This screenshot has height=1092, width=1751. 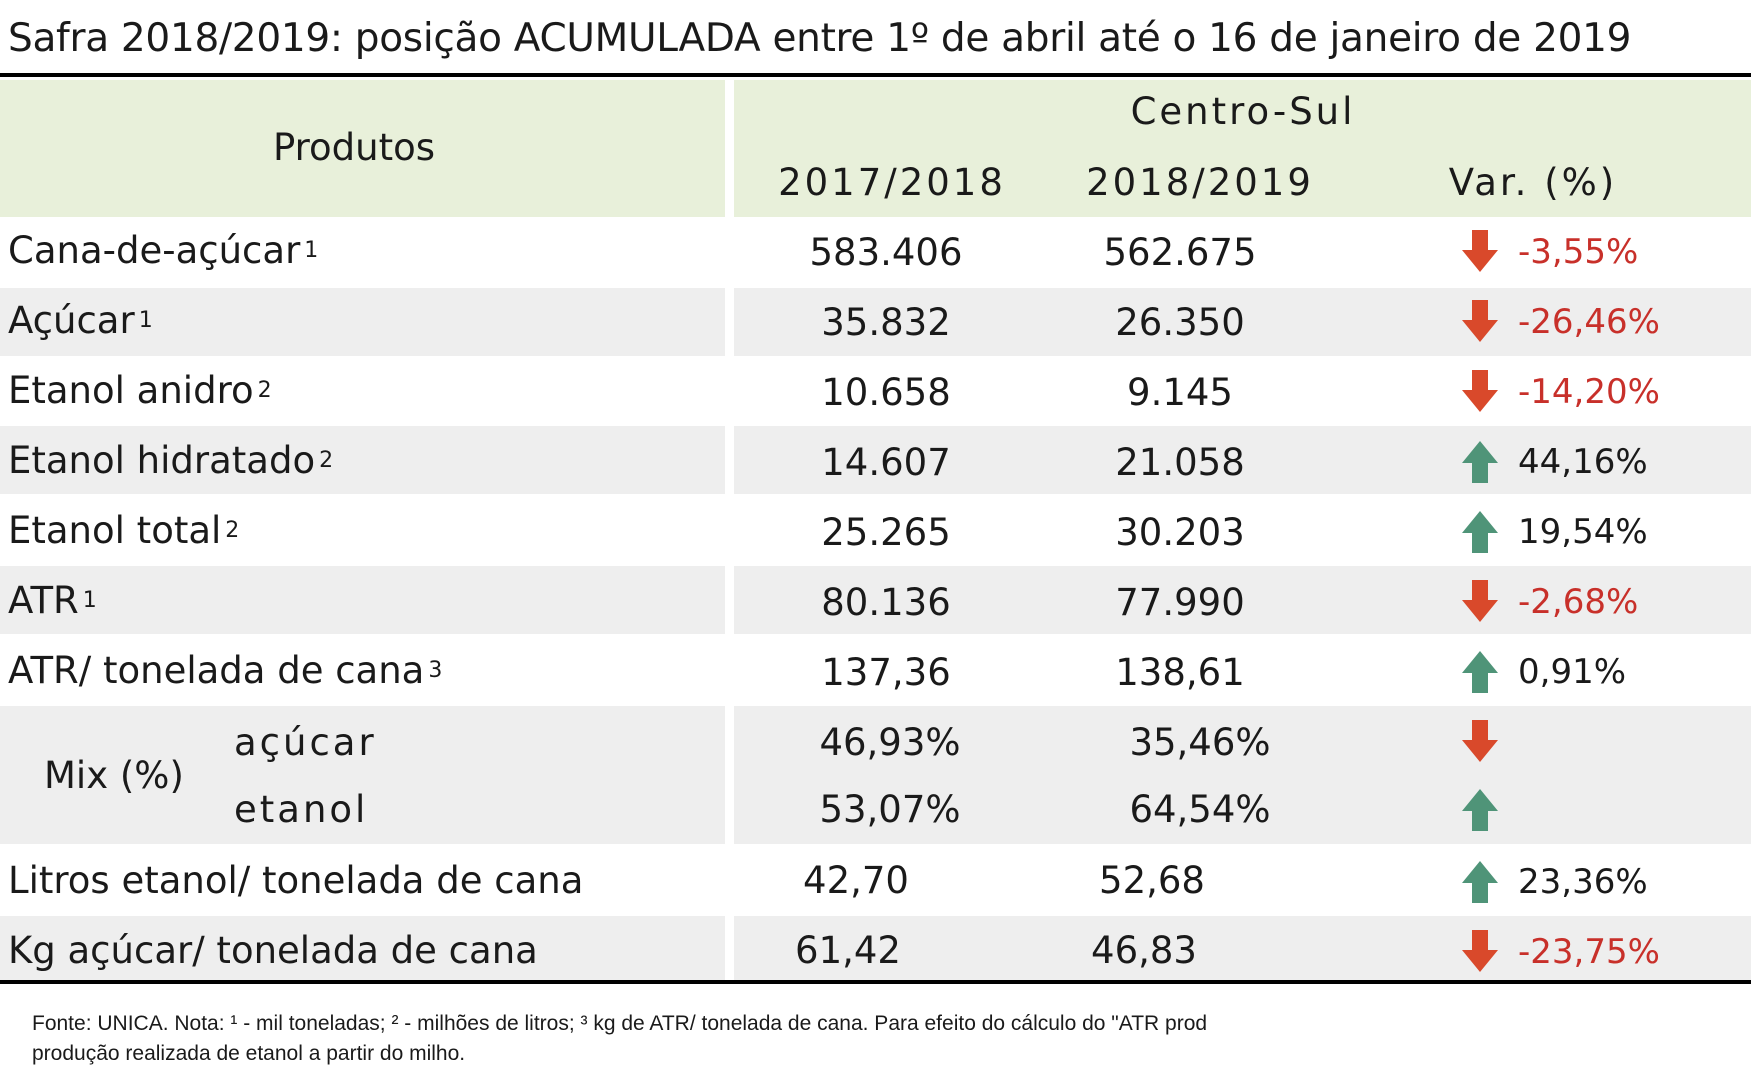 I want to click on value-2017-2018: 35.832, so click(x=886, y=322).